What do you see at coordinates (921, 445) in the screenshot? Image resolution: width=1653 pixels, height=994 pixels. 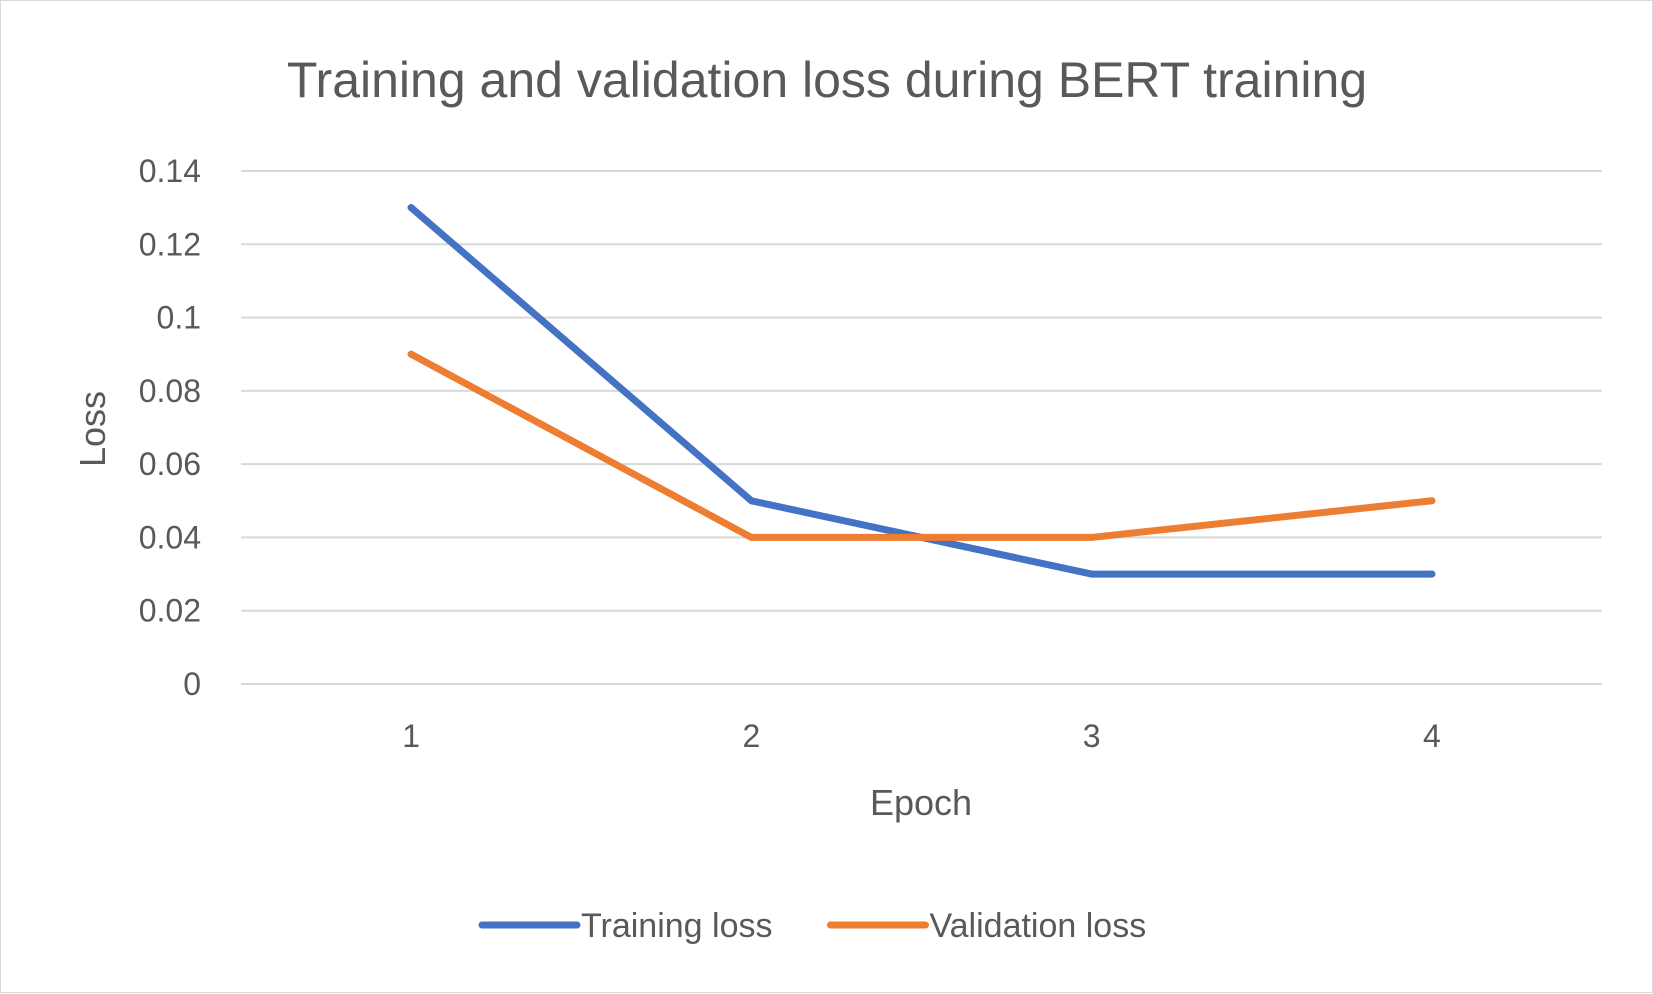 I see `series-line-validation-loss` at bounding box center [921, 445].